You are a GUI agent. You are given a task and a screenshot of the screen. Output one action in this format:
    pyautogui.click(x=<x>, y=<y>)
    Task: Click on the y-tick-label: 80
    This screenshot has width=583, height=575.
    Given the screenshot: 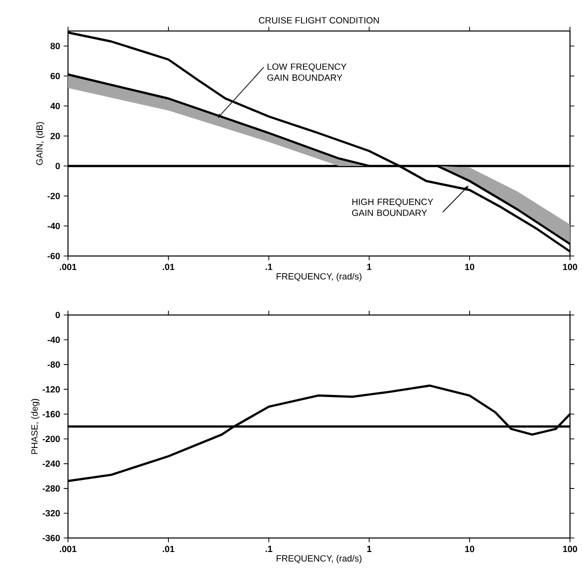 What is the action you would take?
    pyautogui.click(x=55, y=46)
    